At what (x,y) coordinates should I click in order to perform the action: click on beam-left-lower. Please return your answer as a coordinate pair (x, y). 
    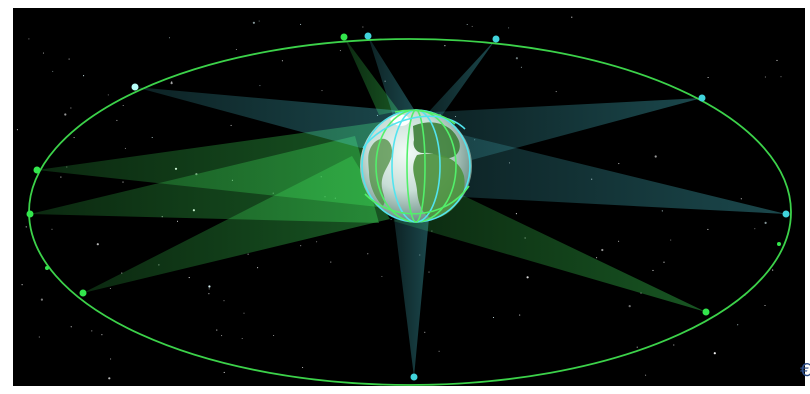
    Looking at the image, I should click on (236, 224).